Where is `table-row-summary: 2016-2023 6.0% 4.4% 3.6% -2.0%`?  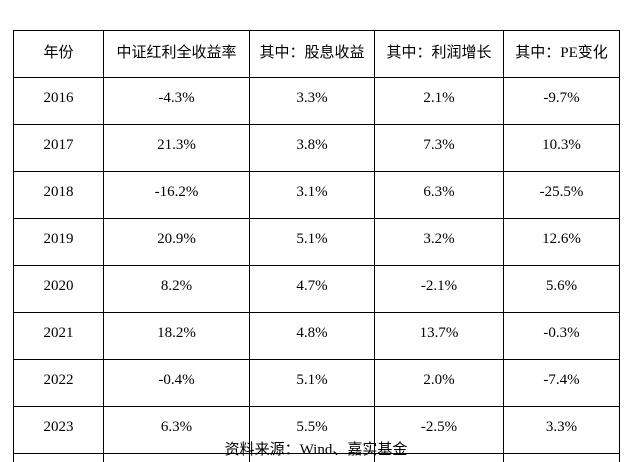 table-row-summary: 2016-2023 6.0% 4.4% 3.6% -2.0% is located at coordinates (316, 457).